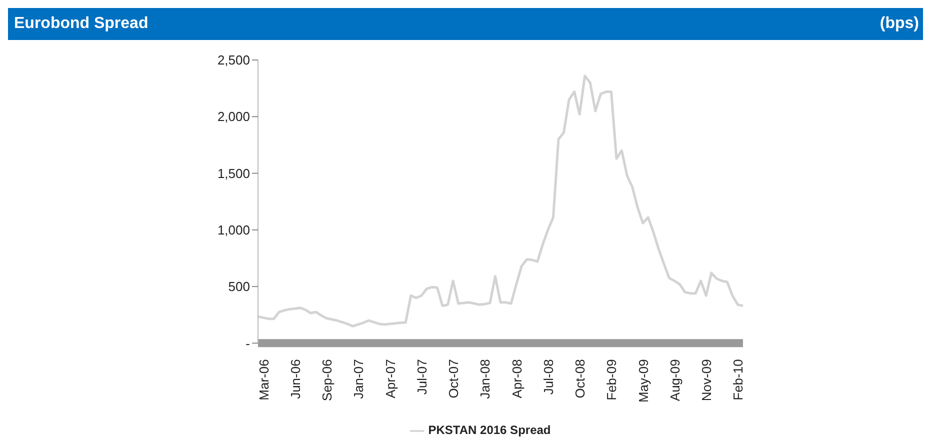  Describe the element at coordinates (233, 116) in the screenshot. I see `y-tick-label: 2,000` at that location.